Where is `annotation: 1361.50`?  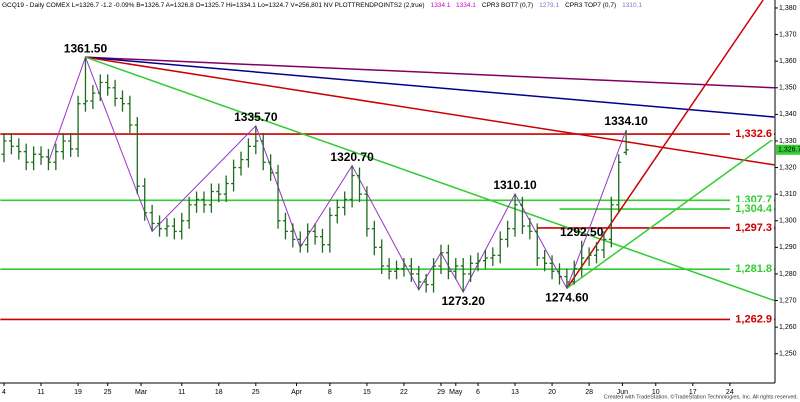
annotation: 1361.50 is located at coordinates (86, 48).